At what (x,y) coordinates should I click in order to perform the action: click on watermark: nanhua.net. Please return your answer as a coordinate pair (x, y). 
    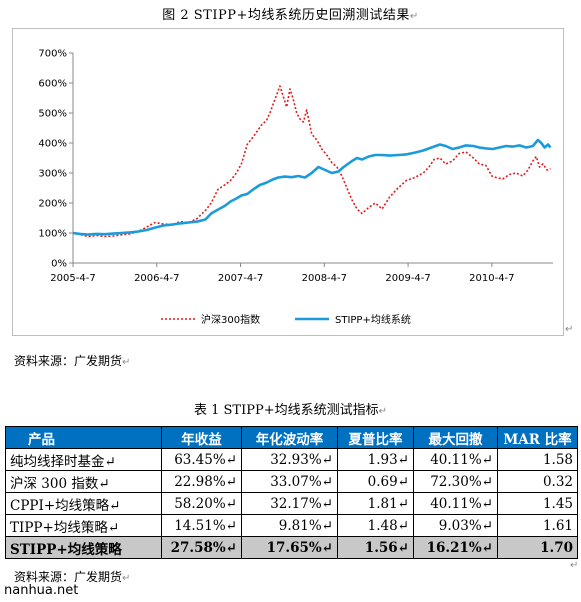
    Looking at the image, I should click on (41, 590).